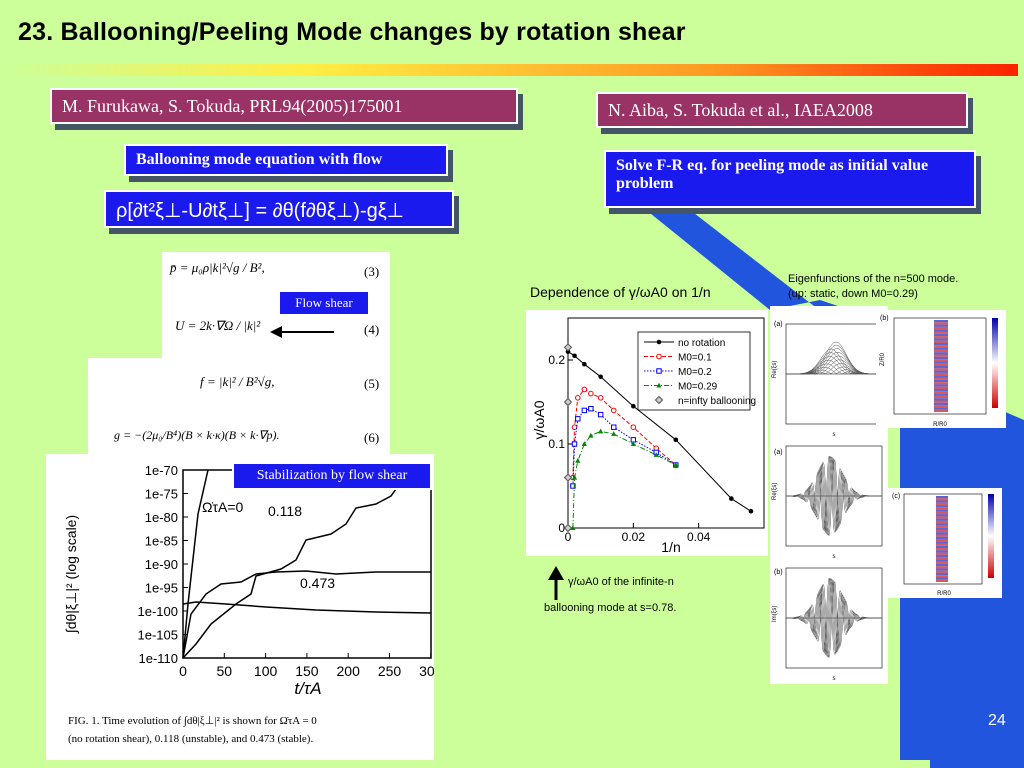 Image resolution: width=1024 pixels, height=768 pixels. Describe the element at coordinates (782, 110) in the screenshot. I see `reference-label-aiba: N. Aiba, S. Tokuda et al., IAEA2008` at that location.